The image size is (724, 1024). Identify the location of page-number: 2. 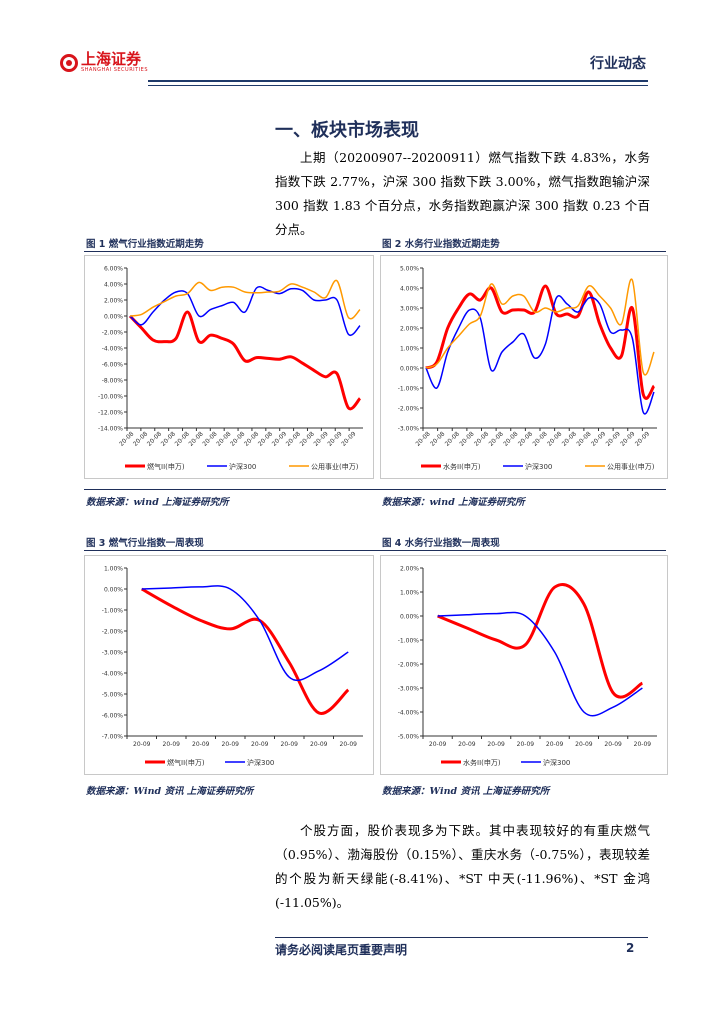
(630, 948).